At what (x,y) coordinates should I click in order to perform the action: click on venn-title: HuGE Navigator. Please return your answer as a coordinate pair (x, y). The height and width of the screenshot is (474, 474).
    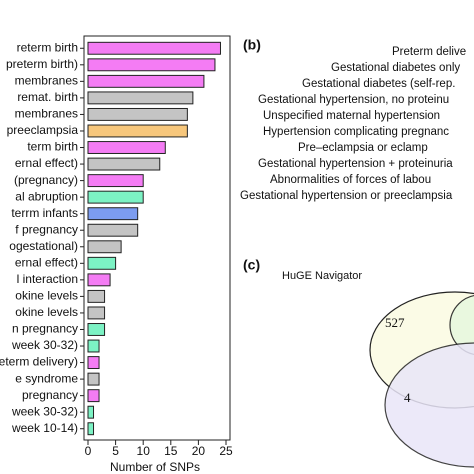
    Looking at the image, I should click on (322, 276).